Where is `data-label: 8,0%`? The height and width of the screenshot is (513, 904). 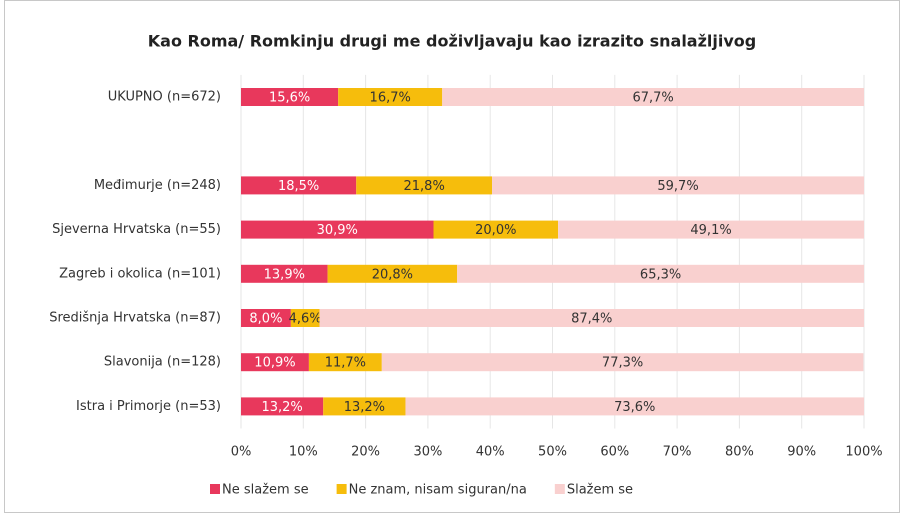 data-label: 8,0% is located at coordinates (265, 319).